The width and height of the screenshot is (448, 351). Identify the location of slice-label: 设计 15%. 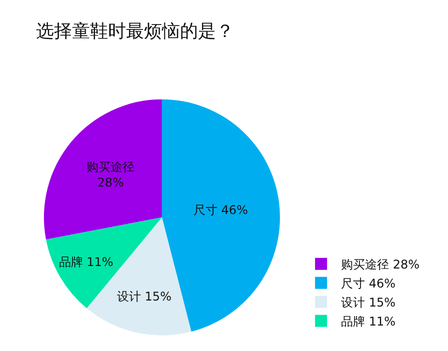
(144, 297).